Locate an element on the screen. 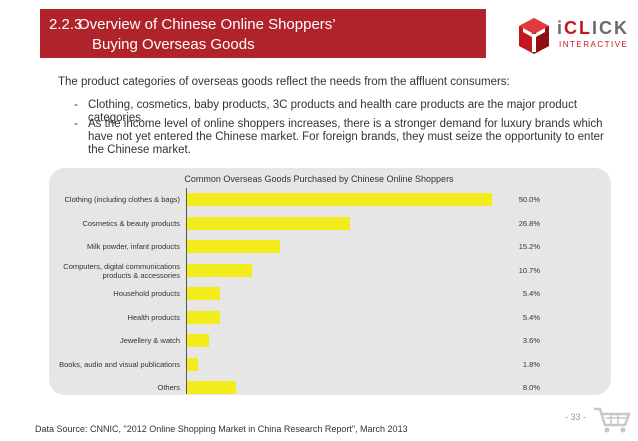  category-label: Clothing (including clothes & bags) is located at coordinates (122, 199).